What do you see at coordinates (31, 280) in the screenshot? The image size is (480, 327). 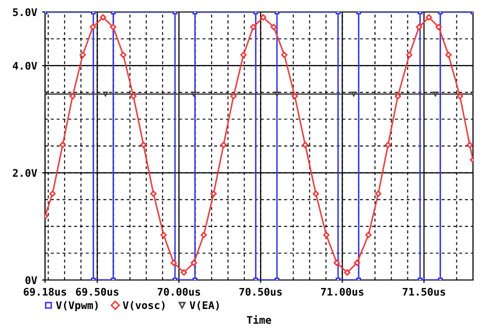 I see `y-tick-label: 0V` at bounding box center [31, 280].